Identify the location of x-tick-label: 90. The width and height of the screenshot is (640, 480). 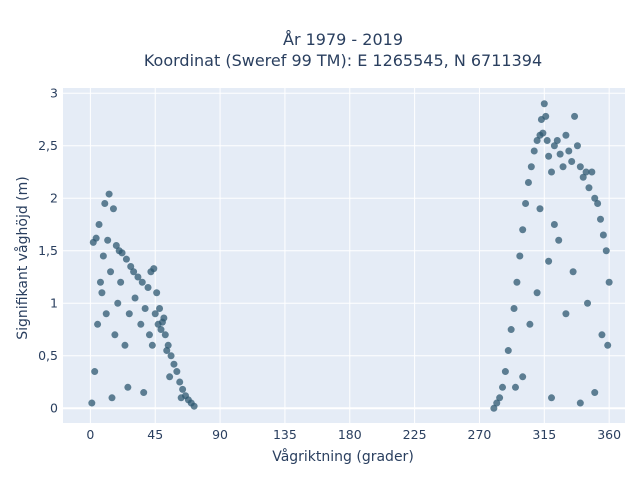
(220, 434).